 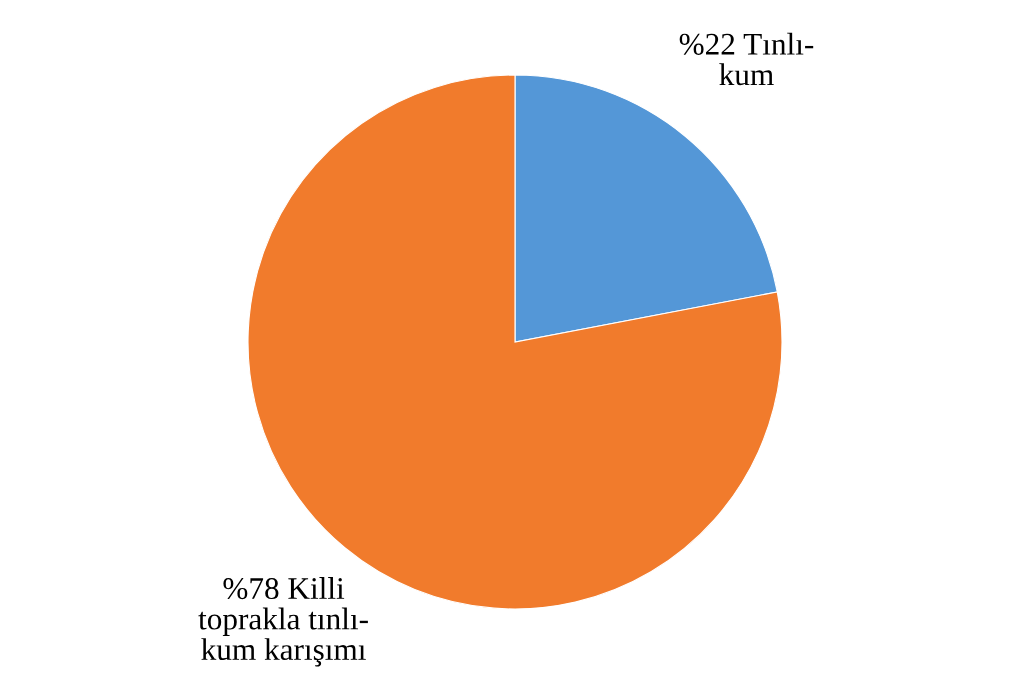 What do you see at coordinates (746, 59) in the screenshot?
I see `slice-label: %22 Tınlı- kum` at bounding box center [746, 59].